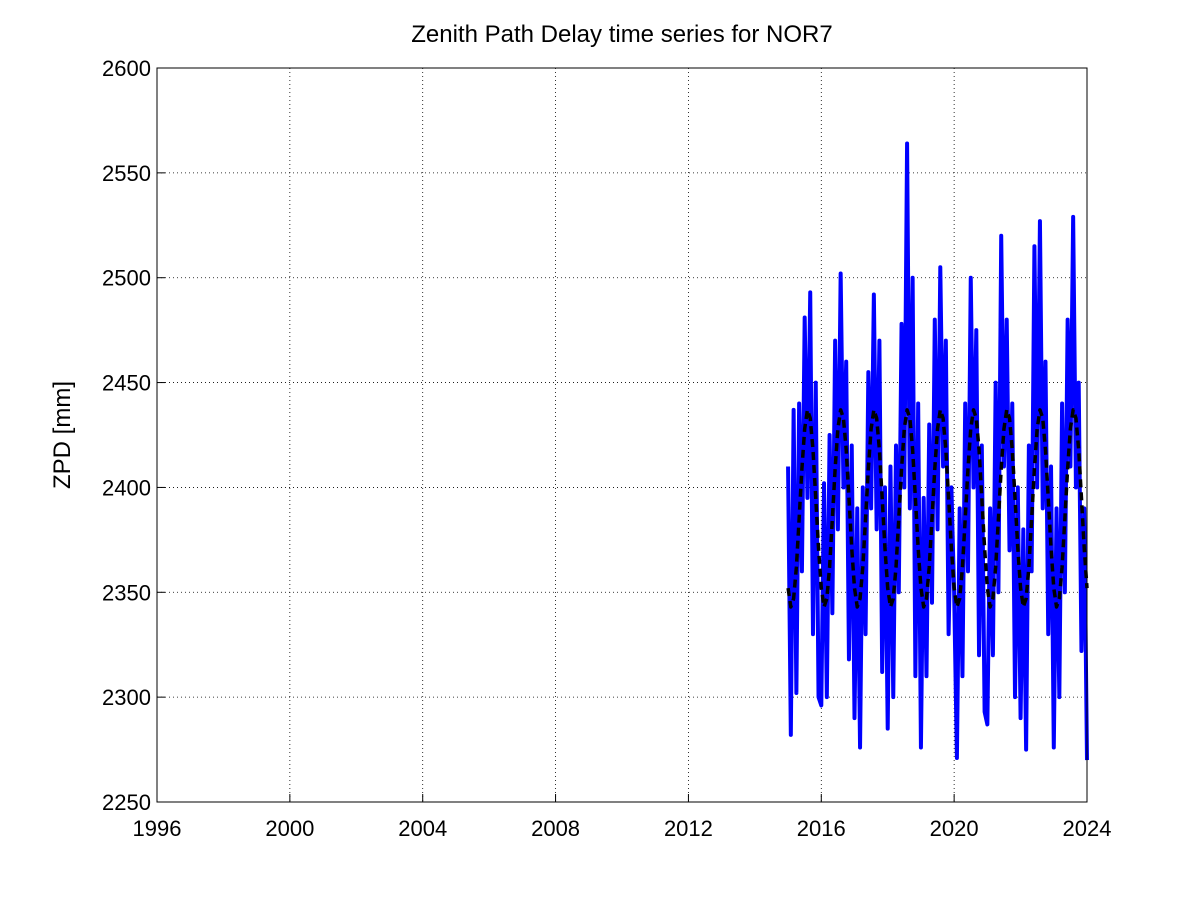  I want to click on x-tick-label: 2004, so click(422, 828).